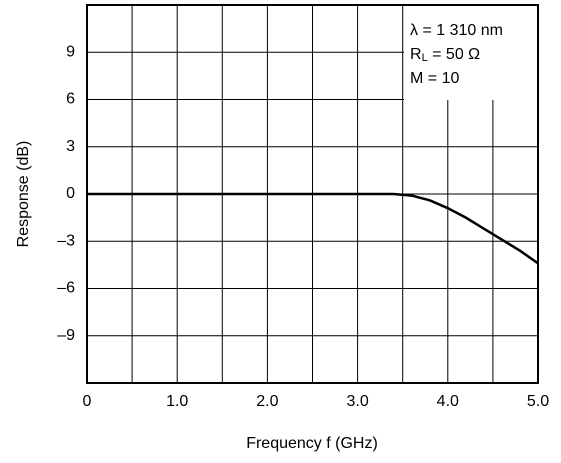  I want to click on response-line, so click(313, 228).